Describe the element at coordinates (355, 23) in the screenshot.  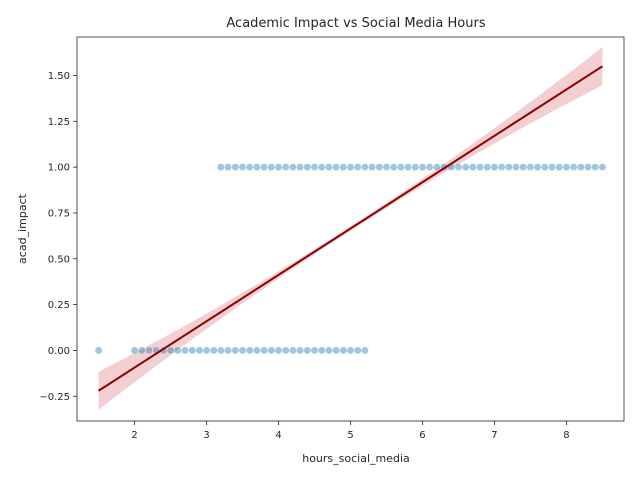
I see `chart-title: Academic Impact vs Social Media Hours` at that location.